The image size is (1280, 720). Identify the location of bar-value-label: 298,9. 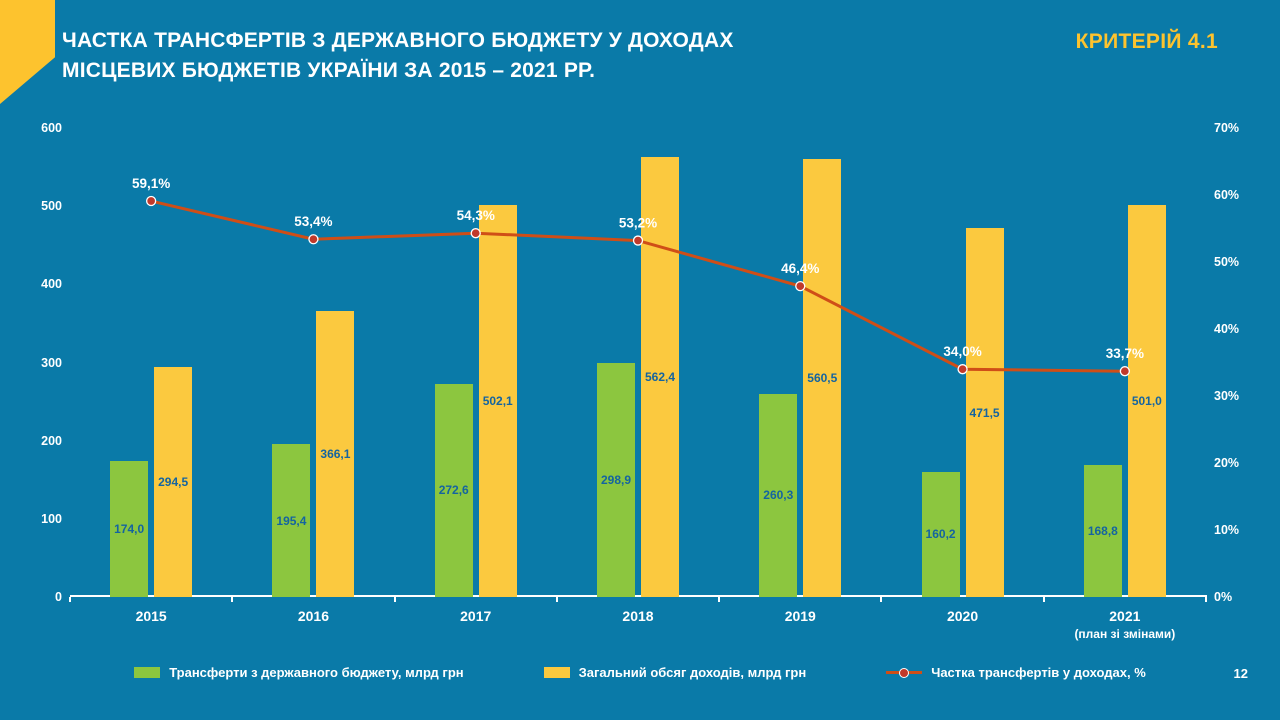
(616, 480).